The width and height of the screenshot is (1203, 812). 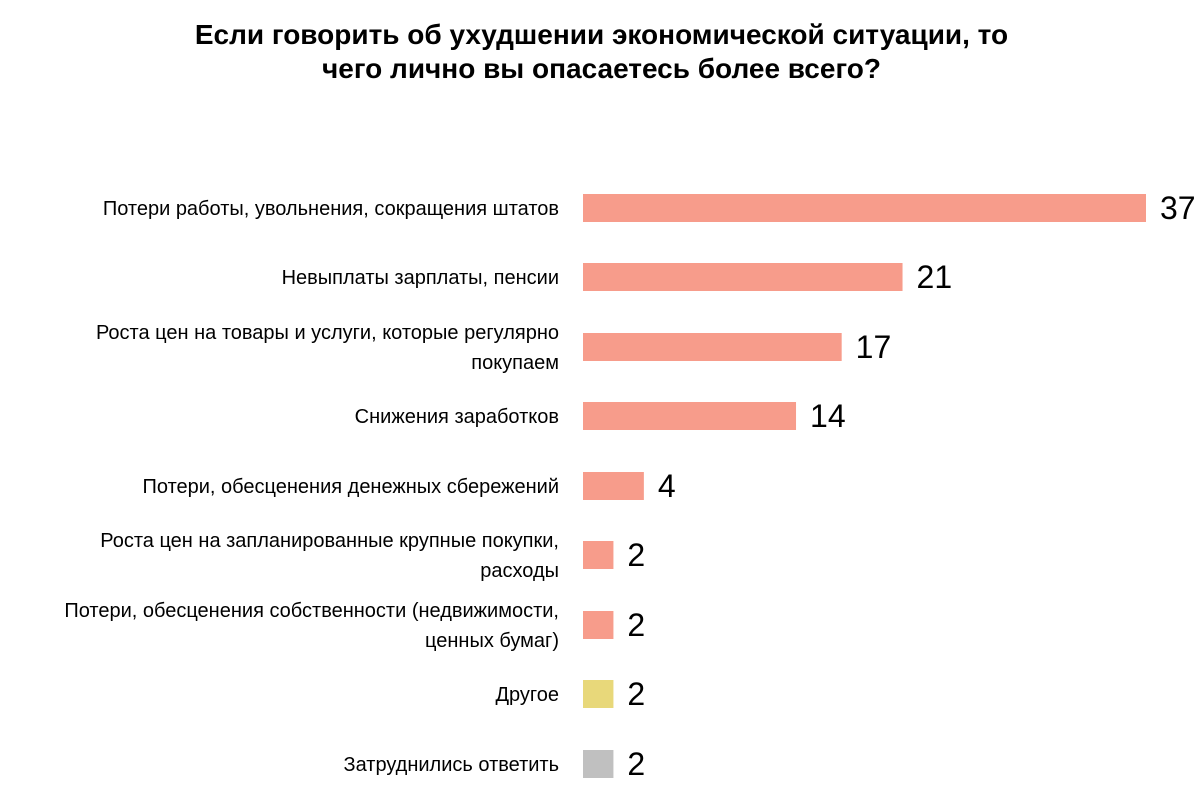 What do you see at coordinates (636, 555) in the screenshot?
I see `value-label-6: 2` at bounding box center [636, 555].